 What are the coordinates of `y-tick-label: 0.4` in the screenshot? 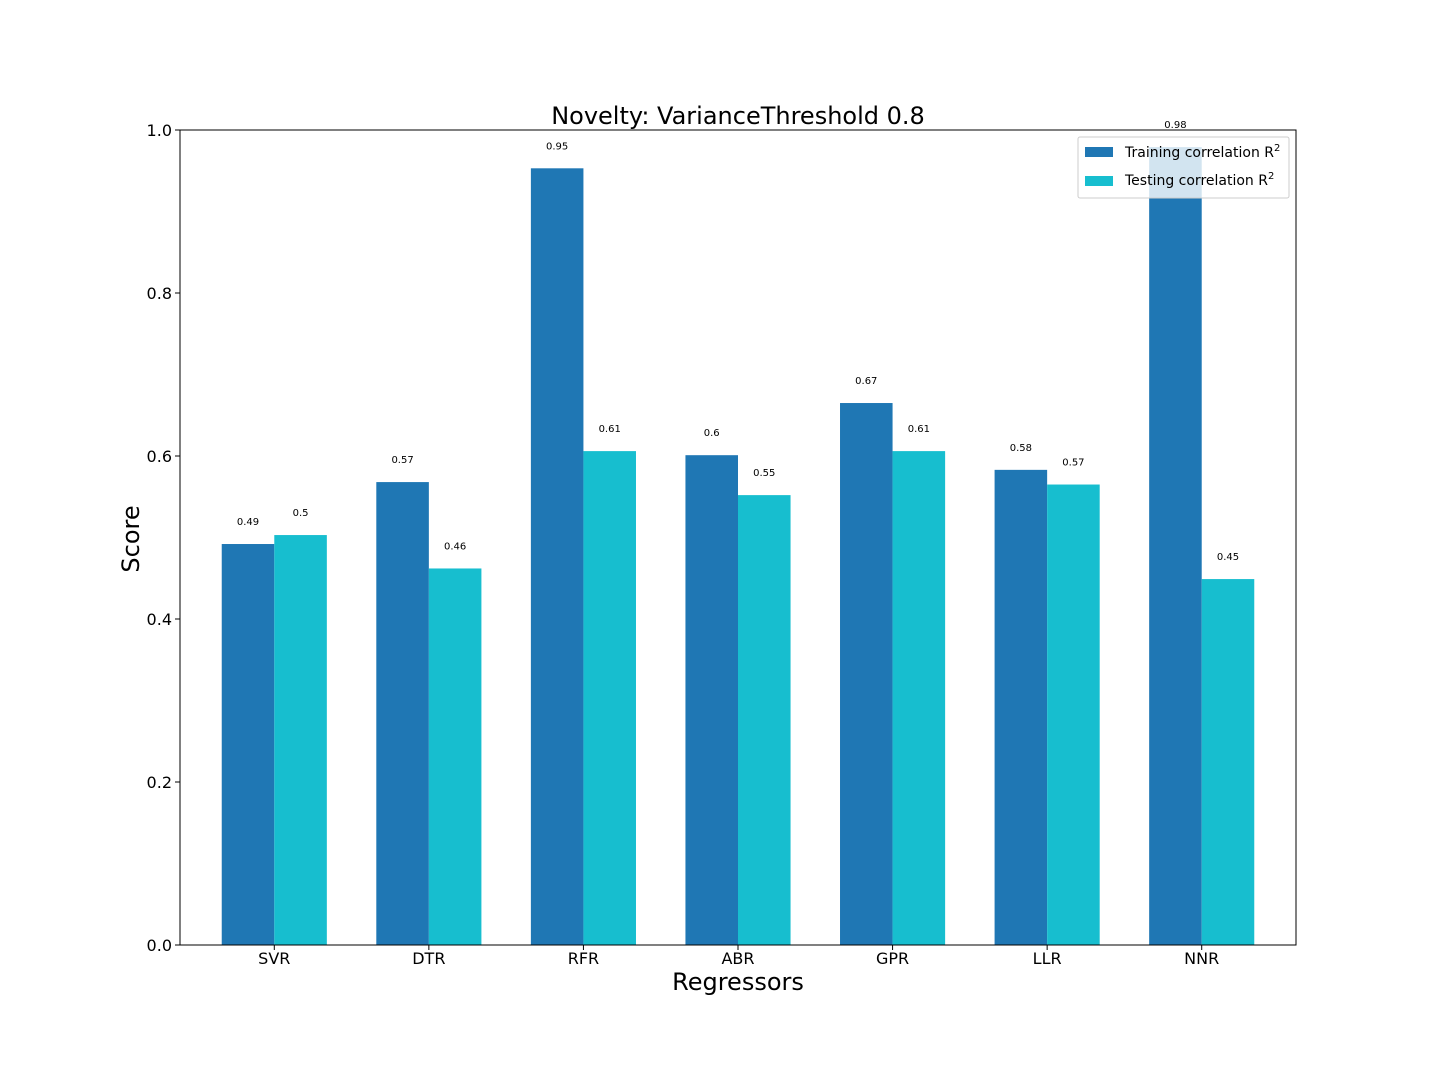 It's located at (159, 619).